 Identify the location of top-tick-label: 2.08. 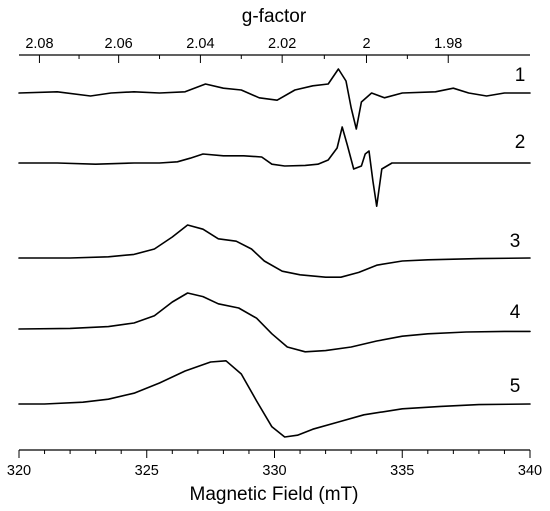
(39, 44).